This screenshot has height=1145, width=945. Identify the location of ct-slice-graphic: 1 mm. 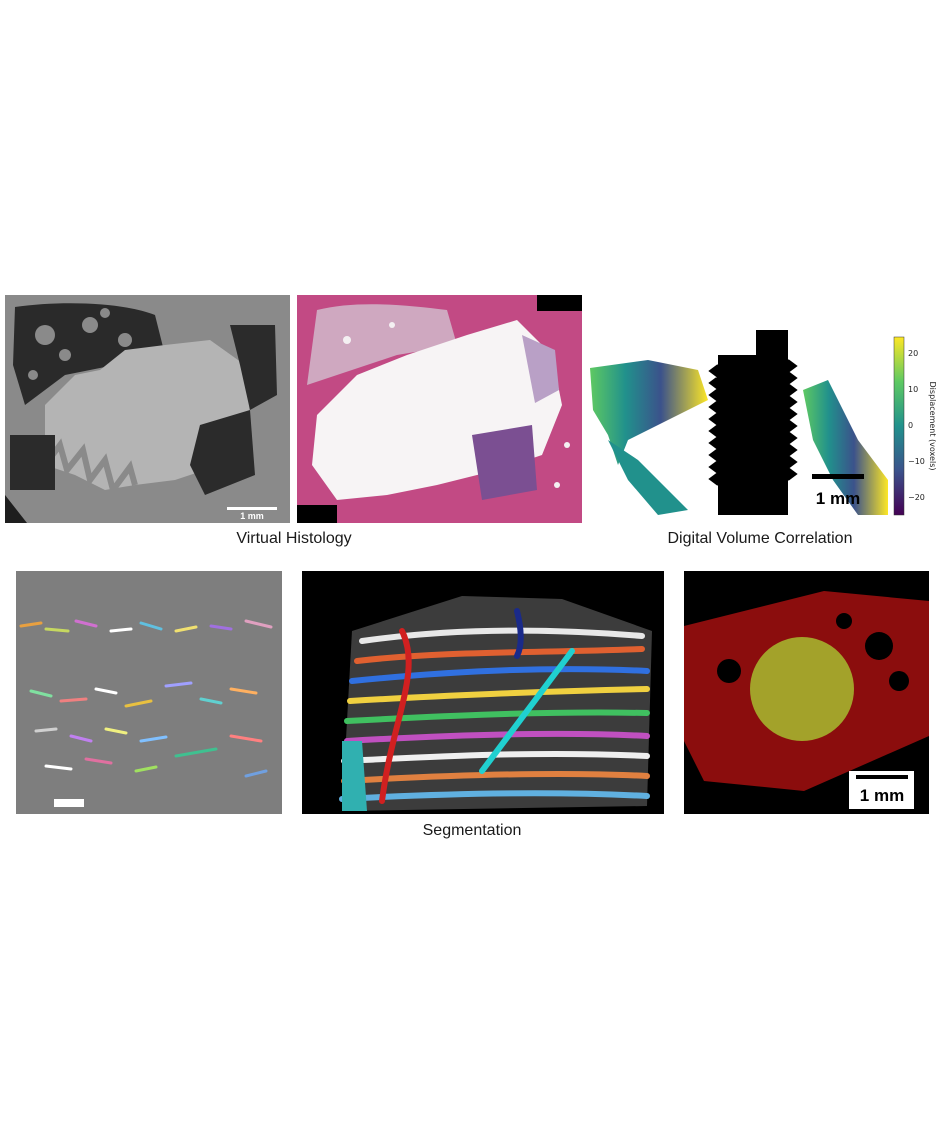
(147, 409).